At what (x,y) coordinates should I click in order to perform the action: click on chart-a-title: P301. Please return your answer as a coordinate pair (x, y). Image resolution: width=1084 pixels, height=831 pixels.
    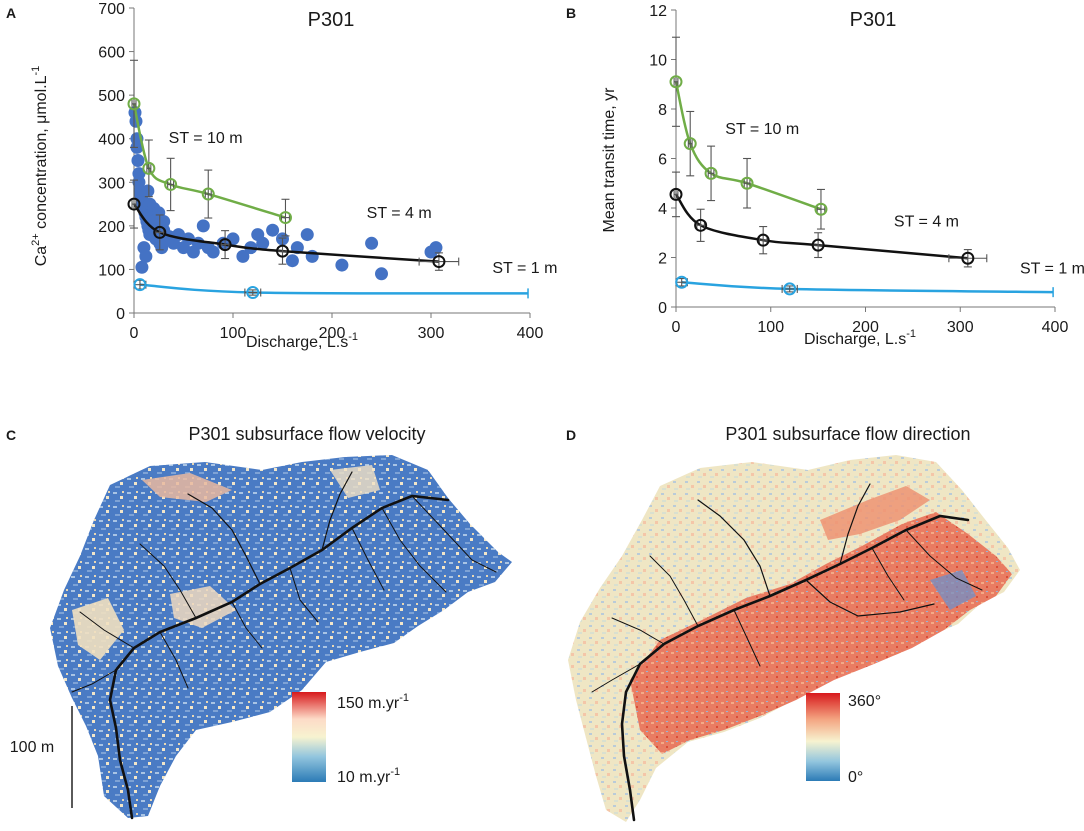
    Looking at the image, I should click on (331, 20).